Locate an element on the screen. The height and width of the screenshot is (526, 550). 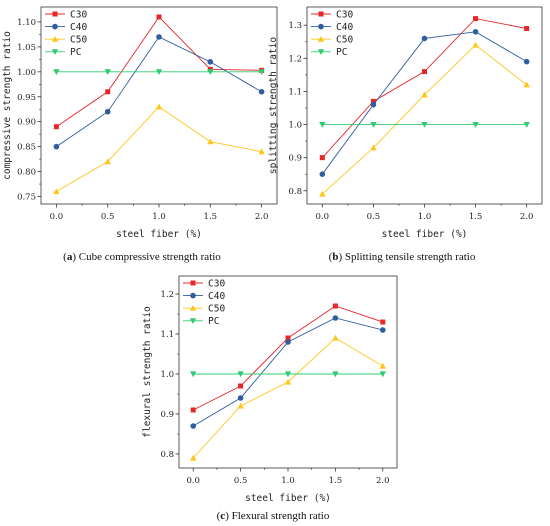
y-axis-label: compressive strength ratio is located at coordinates (7, 105).